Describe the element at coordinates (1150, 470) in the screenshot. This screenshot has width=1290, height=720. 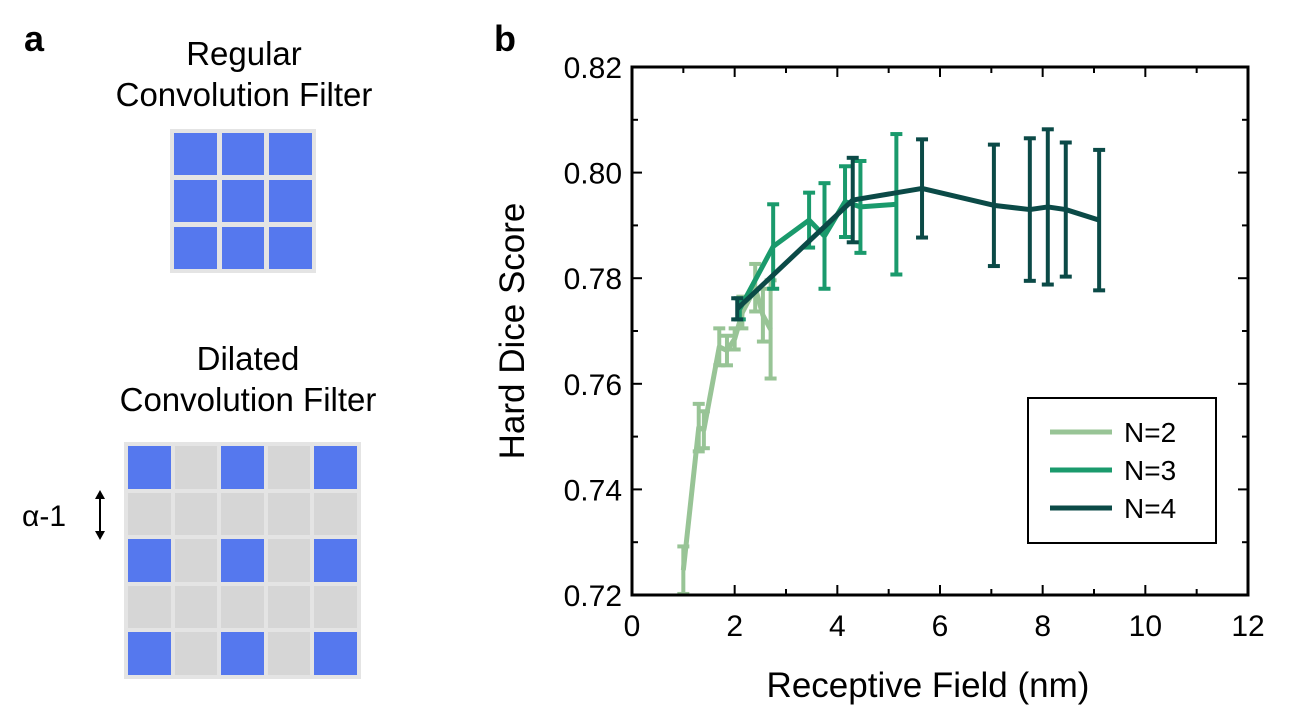
I see `legend-label: N=3` at that location.